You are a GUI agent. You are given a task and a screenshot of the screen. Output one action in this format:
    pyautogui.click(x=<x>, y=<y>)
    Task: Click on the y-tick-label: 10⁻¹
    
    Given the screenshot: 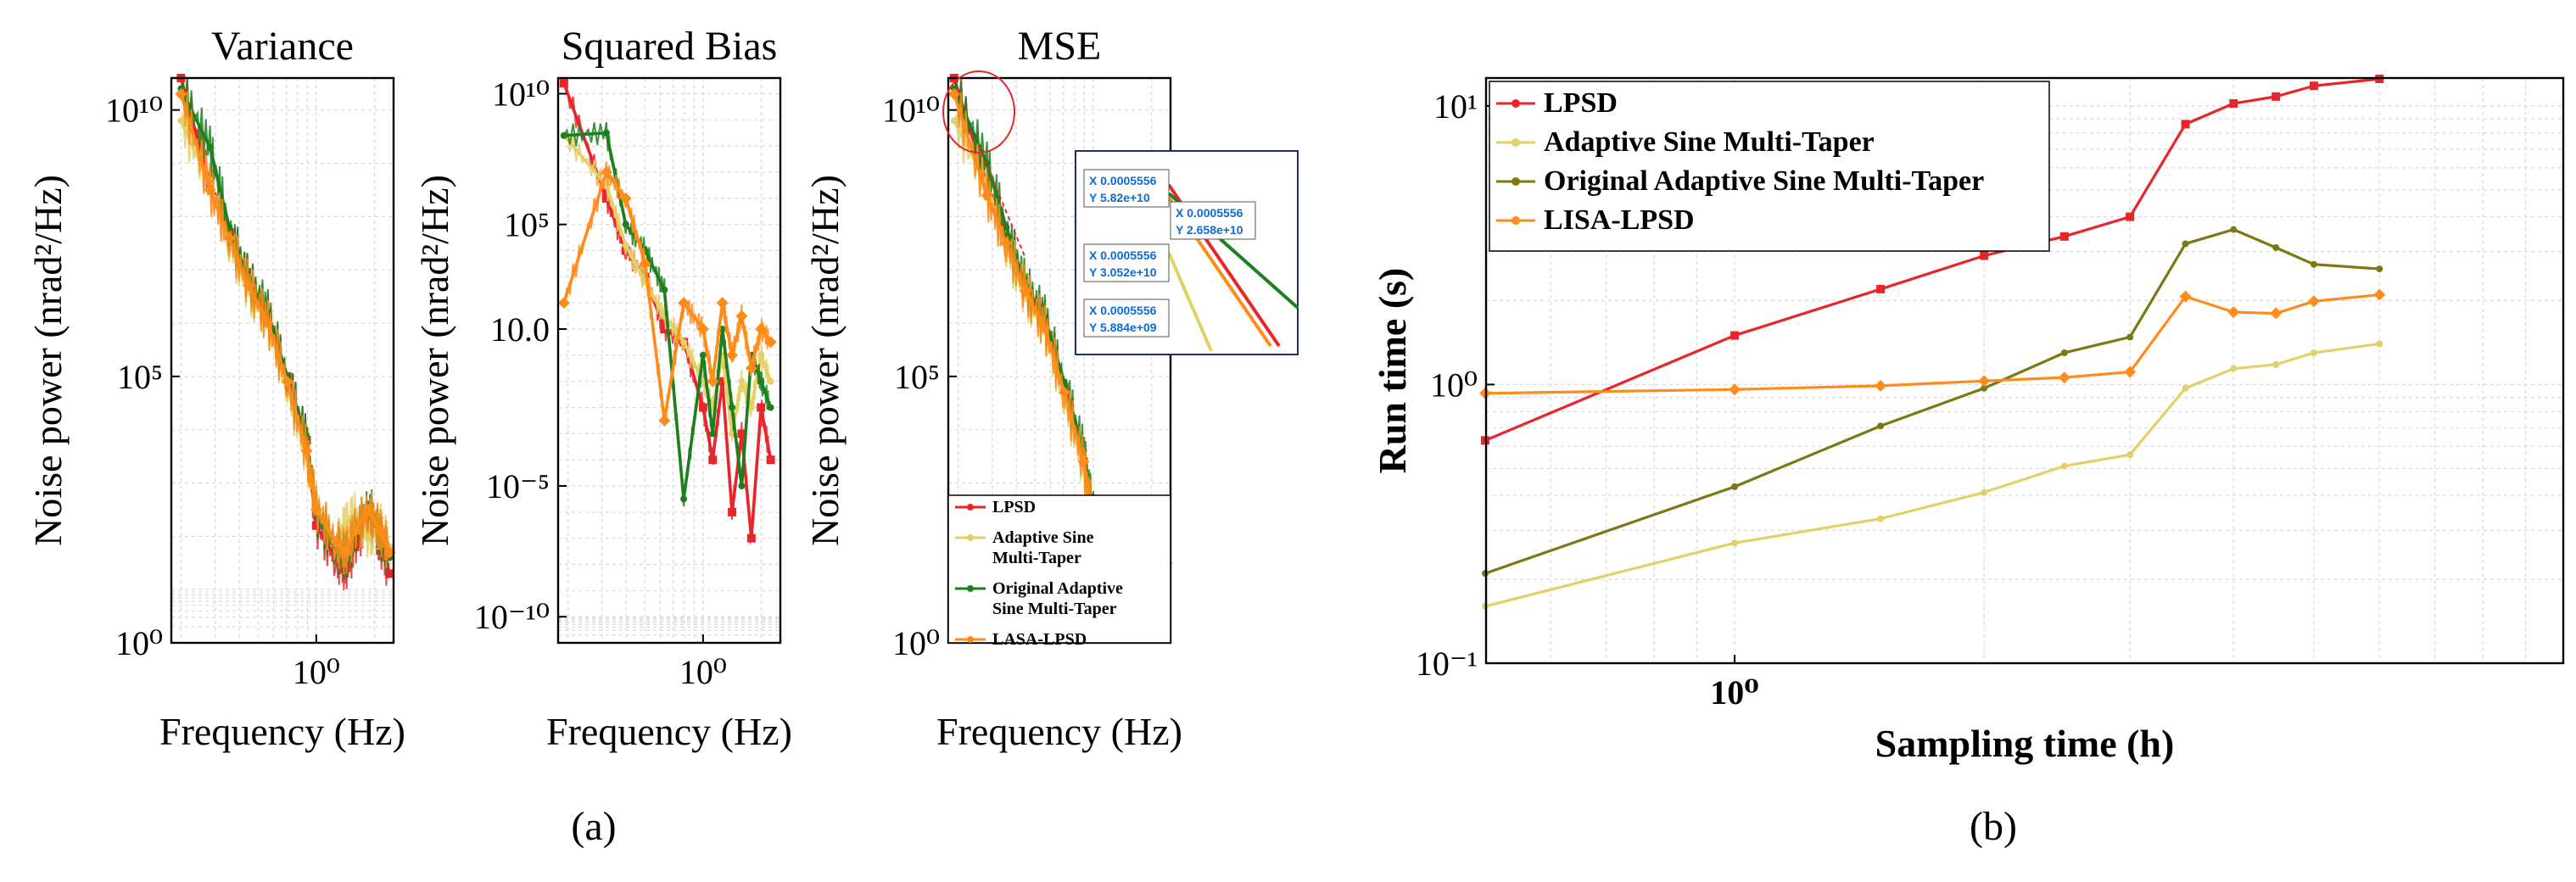 What is the action you would take?
    pyautogui.click(x=1447, y=664)
    